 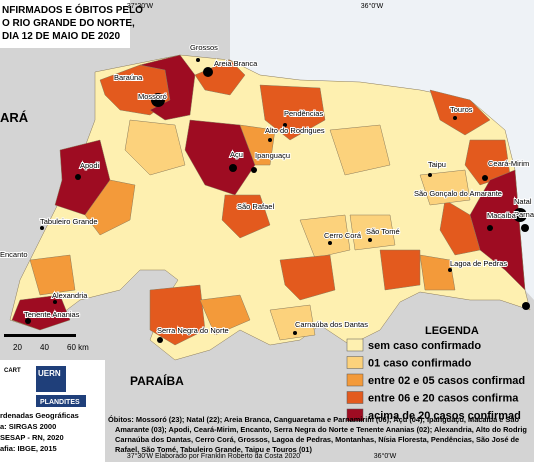 I want to click on scale-label: 40, so click(x=44, y=347).